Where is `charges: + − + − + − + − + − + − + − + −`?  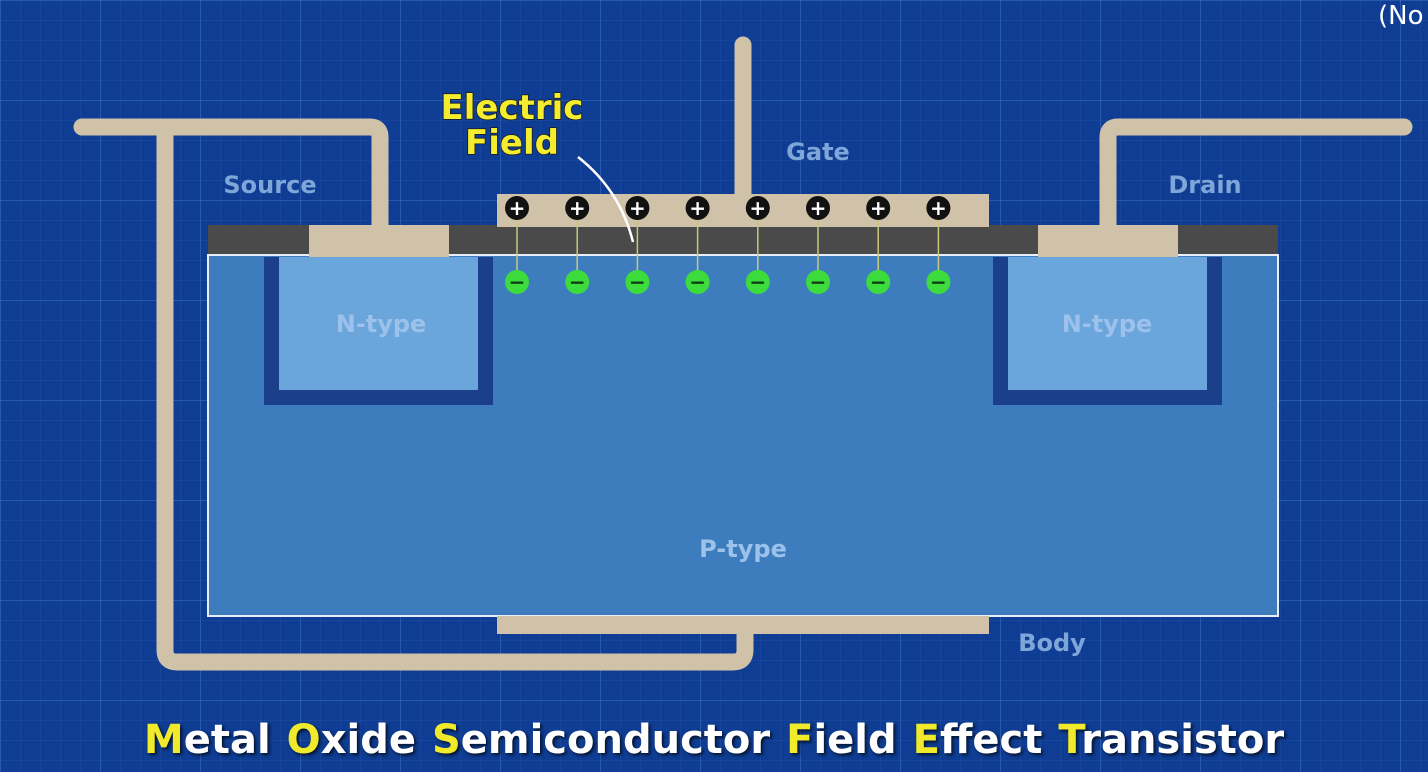
charges: + − + − + − + − + − + − + − + − is located at coordinates (728, 245).